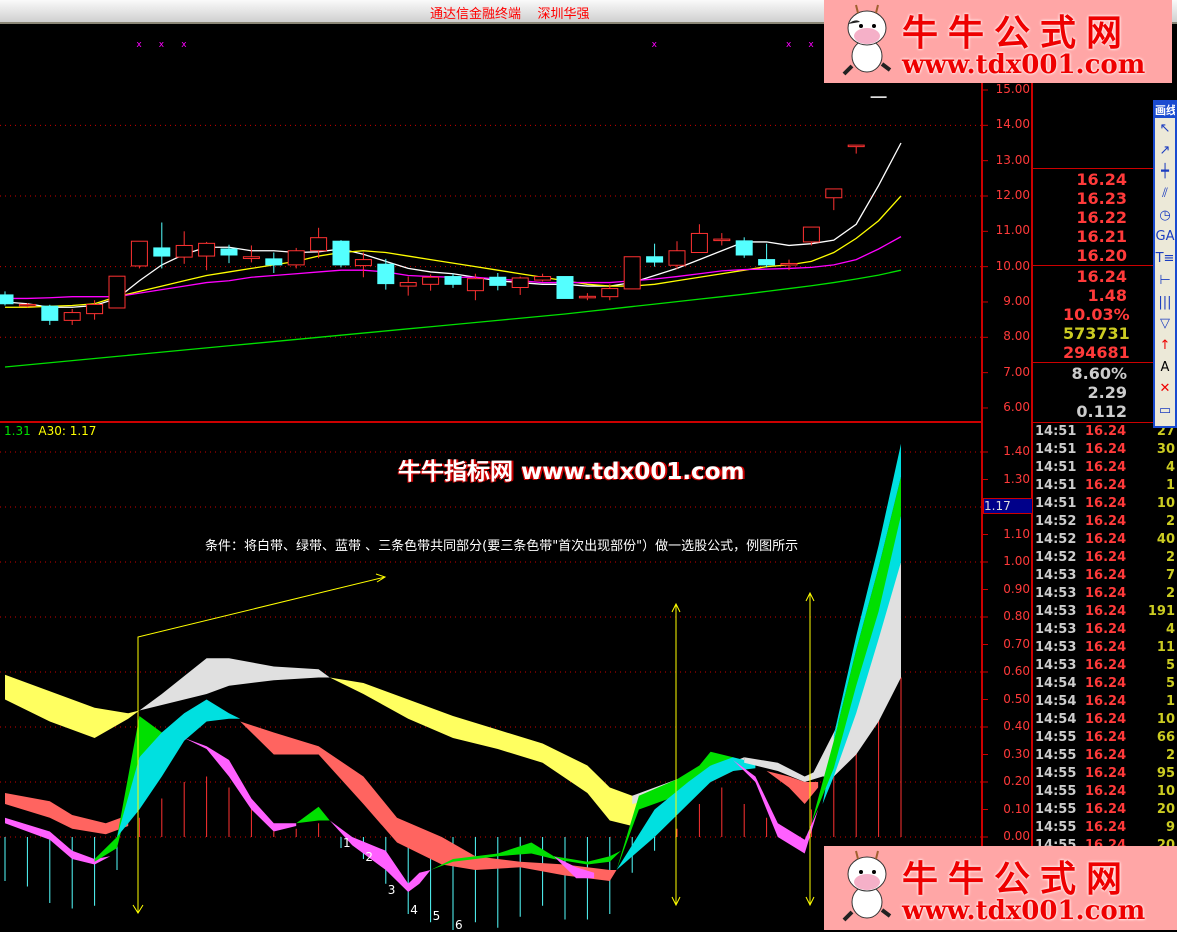 Image resolution: width=1177 pixels, height=932 pixels. Describe the element at coordinates (1165, 128) in the screenshot. I see `cursor-icon: ↖` at that location.